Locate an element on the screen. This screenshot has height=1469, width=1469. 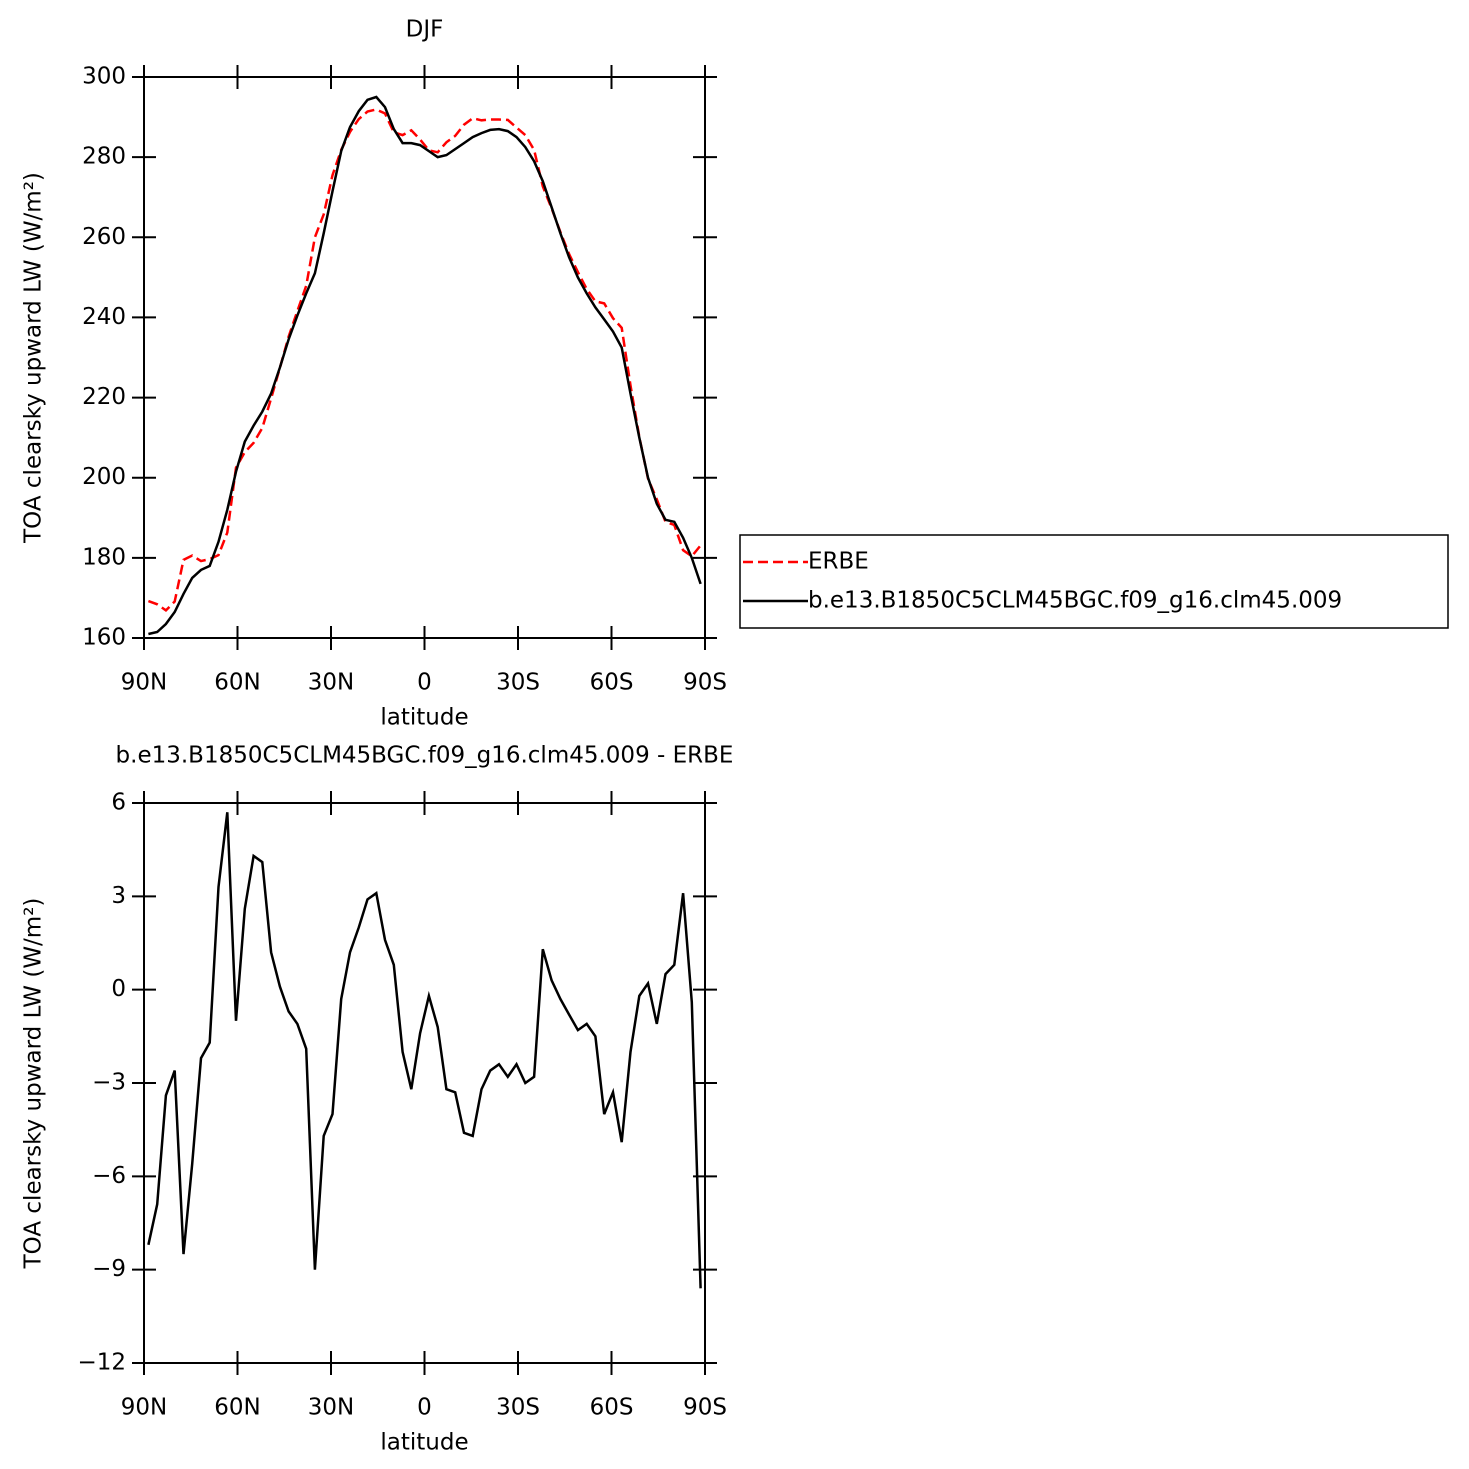
y-tick-label: 260 is located at coordinates (104, 237).